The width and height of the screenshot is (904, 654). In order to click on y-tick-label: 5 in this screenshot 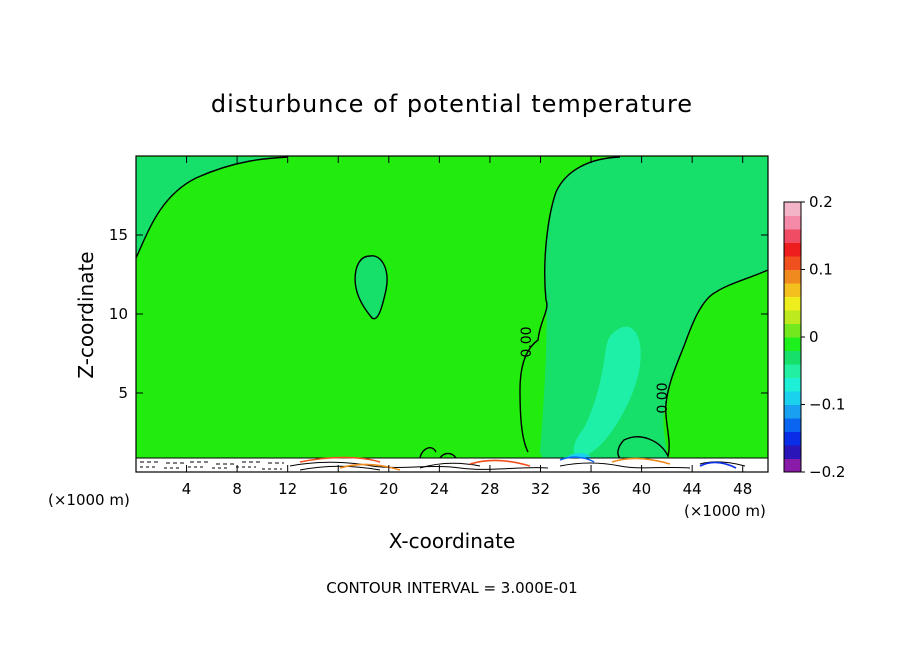, I will do `click(123, 393)`.